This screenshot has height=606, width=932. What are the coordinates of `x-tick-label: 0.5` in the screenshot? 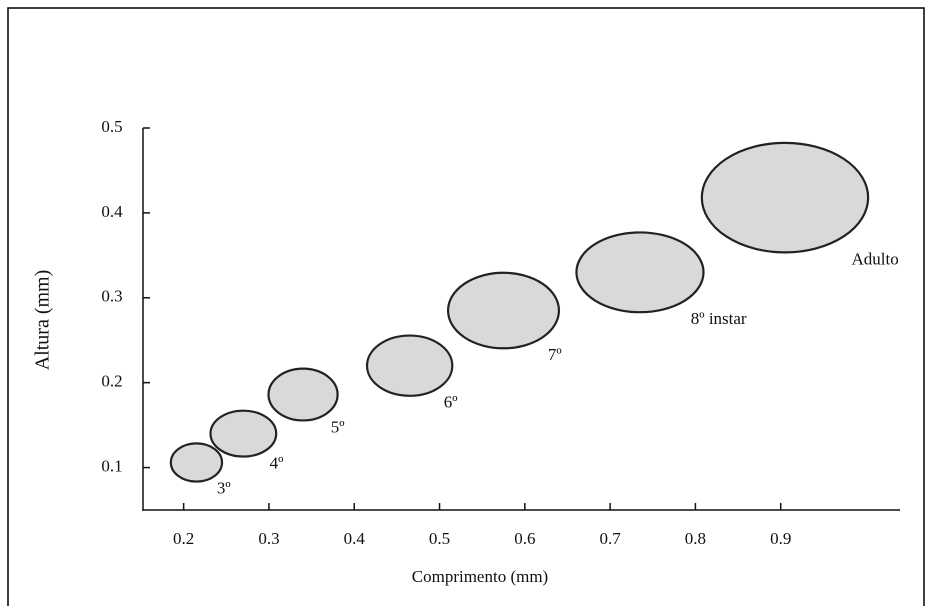 It's located at (439, 538).